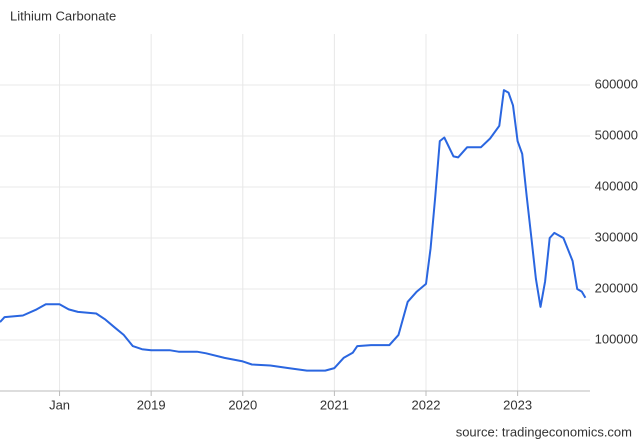 The image size is (640, 444). What do you see at coordinates (151, 404) in the screenshot?
I see `x-tick-label: 2019` at bounding box center [151, 404].